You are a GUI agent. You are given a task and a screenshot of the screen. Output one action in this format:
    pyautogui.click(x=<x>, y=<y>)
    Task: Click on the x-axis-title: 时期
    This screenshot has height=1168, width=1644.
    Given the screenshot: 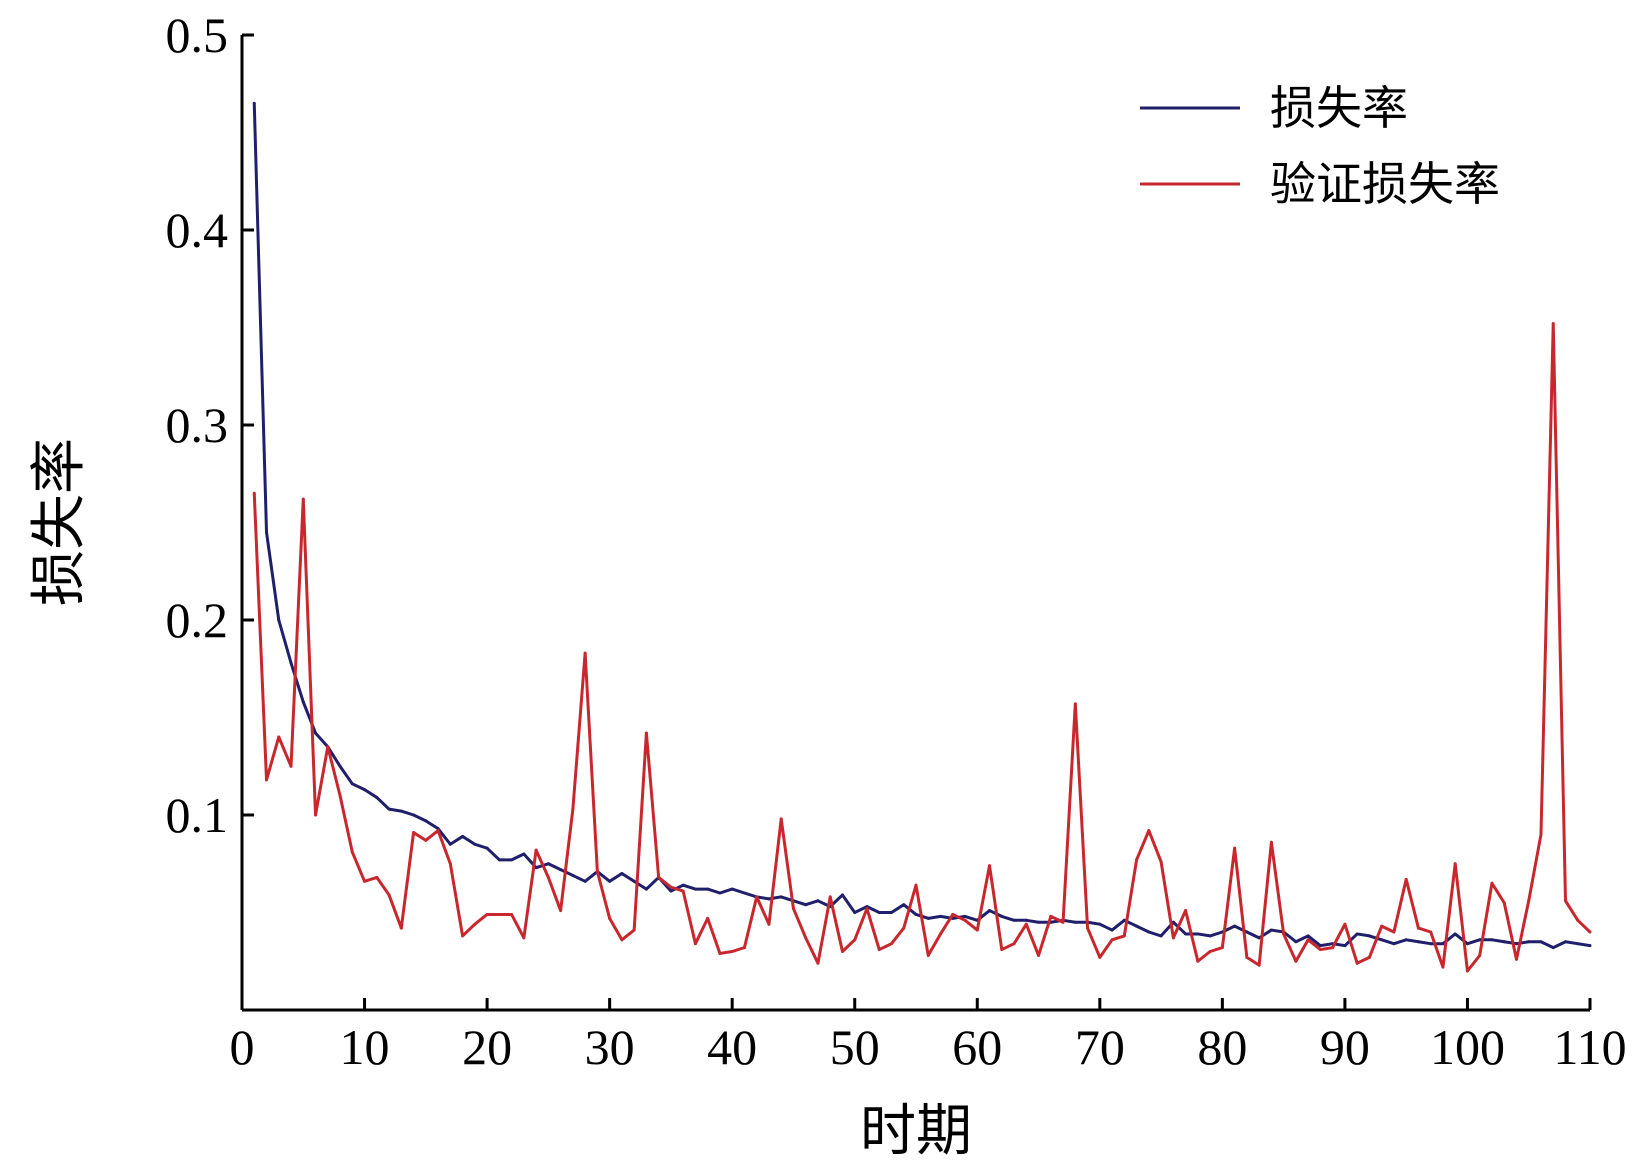 What is the action you would take?
    pyautogui.click(x=916, y=1131)
    